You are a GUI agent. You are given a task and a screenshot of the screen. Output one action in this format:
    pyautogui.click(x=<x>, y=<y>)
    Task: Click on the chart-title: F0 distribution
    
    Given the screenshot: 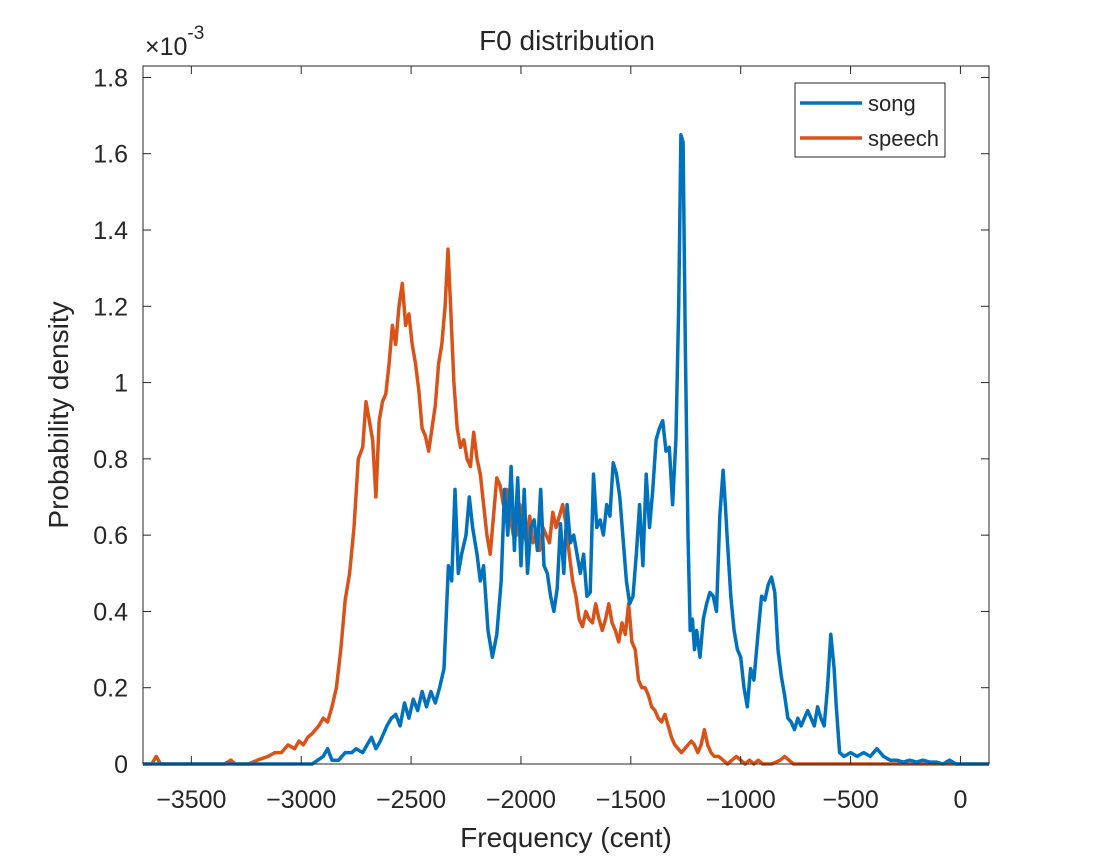 What is the action you would take?
    pyautogui.click(x=567, y=40)
    